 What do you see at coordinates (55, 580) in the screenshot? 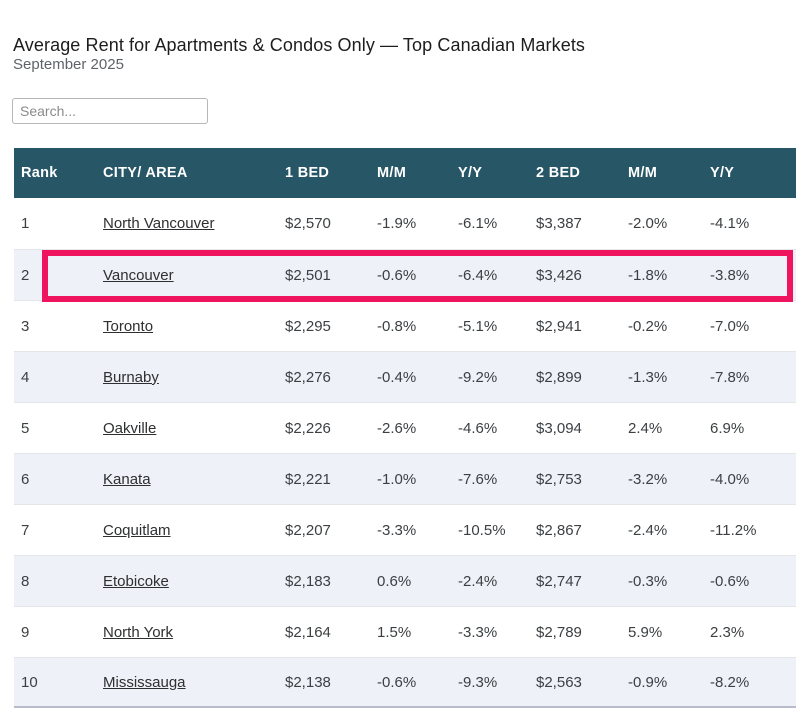
I see `rank-cell: 8` at bounding box center [55, 580].